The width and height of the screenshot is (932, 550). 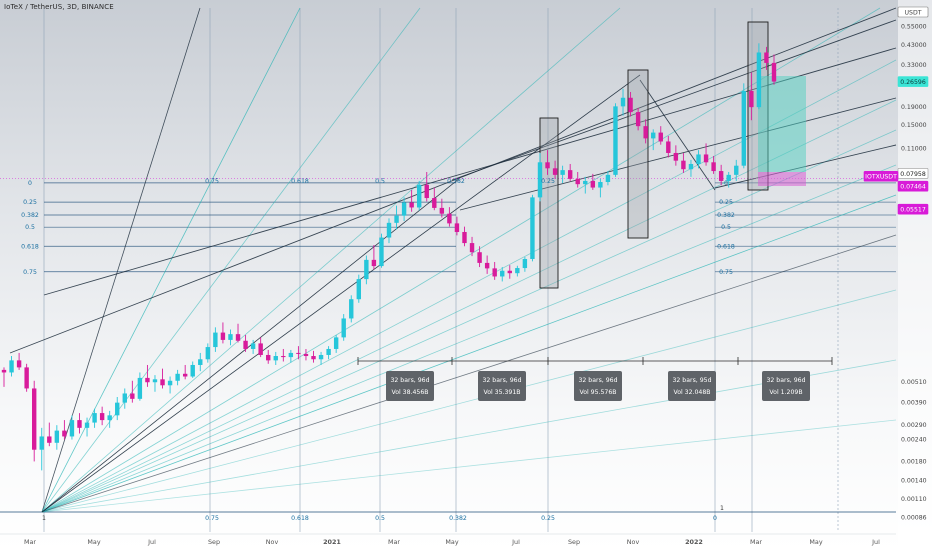 I want to click on fib-level-label-left: 0.25, so click(x=30, y=202).